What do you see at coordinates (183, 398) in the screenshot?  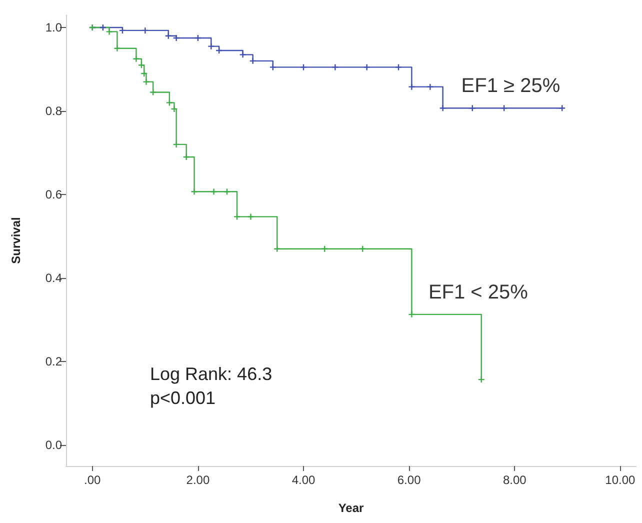 I see `annotation: p<0.001` at bounding box center [183, 398].